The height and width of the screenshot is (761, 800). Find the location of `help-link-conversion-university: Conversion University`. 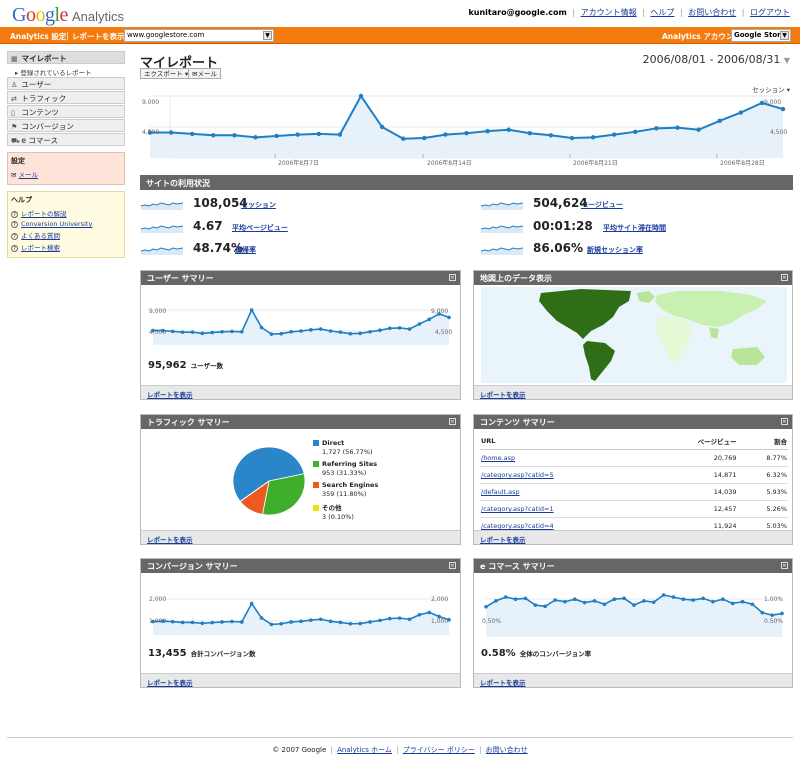

help-link-conversion-university: Conversion University is located at coordinates (57, 224).